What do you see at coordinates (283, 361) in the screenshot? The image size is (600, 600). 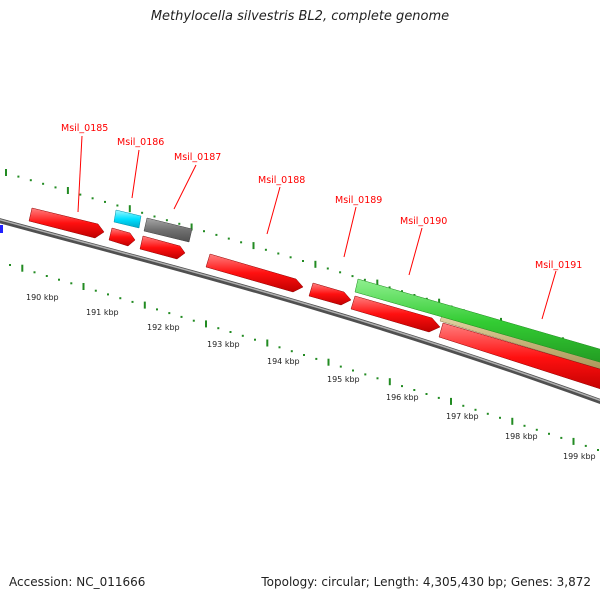 I see `scale-label: 194 kbp` at bounding box center [283, 361].